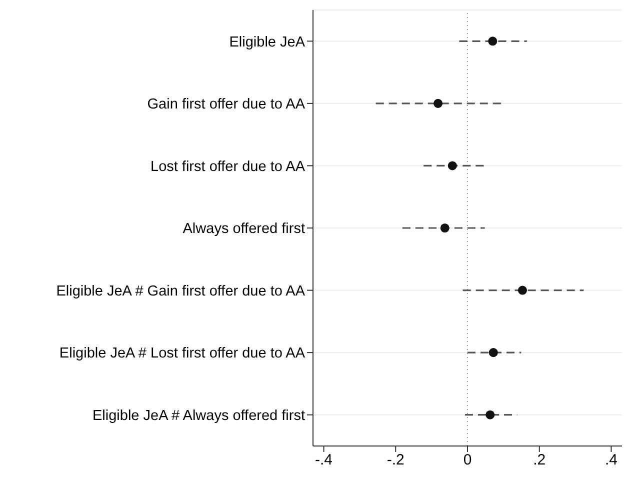 Image resolution: width=632 pixels, height=480 pixels. I want to click on y-tick-label: Lost first offer due to AA, so click(228, 166).